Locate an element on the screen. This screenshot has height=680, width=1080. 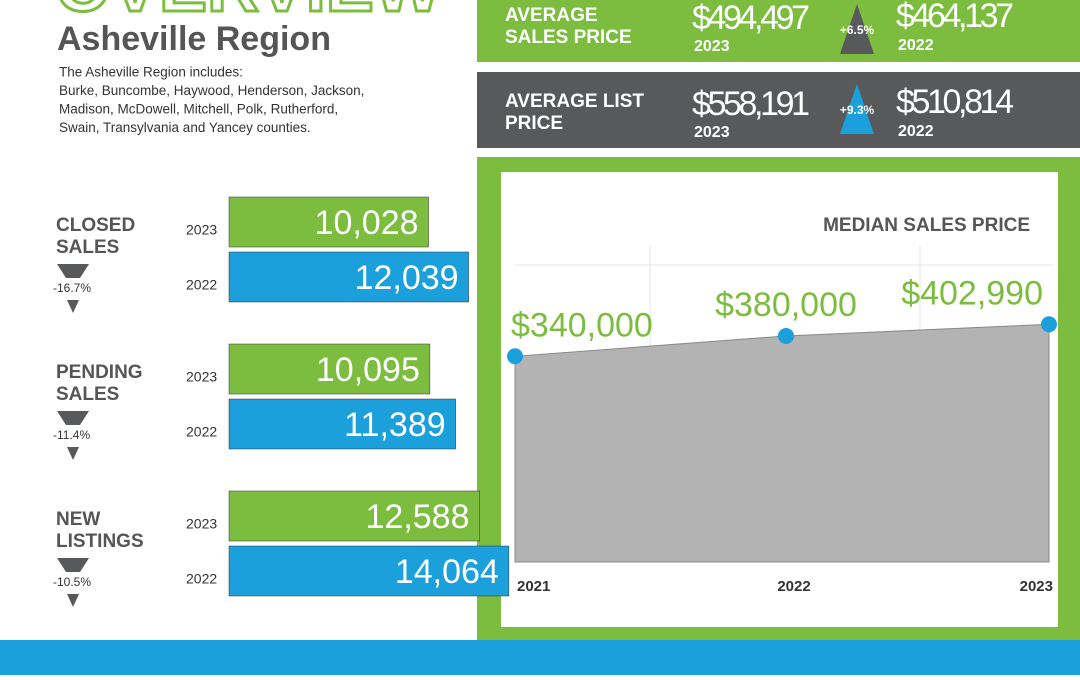
bar-label: 11,389 is located at coordinates (394, 425).